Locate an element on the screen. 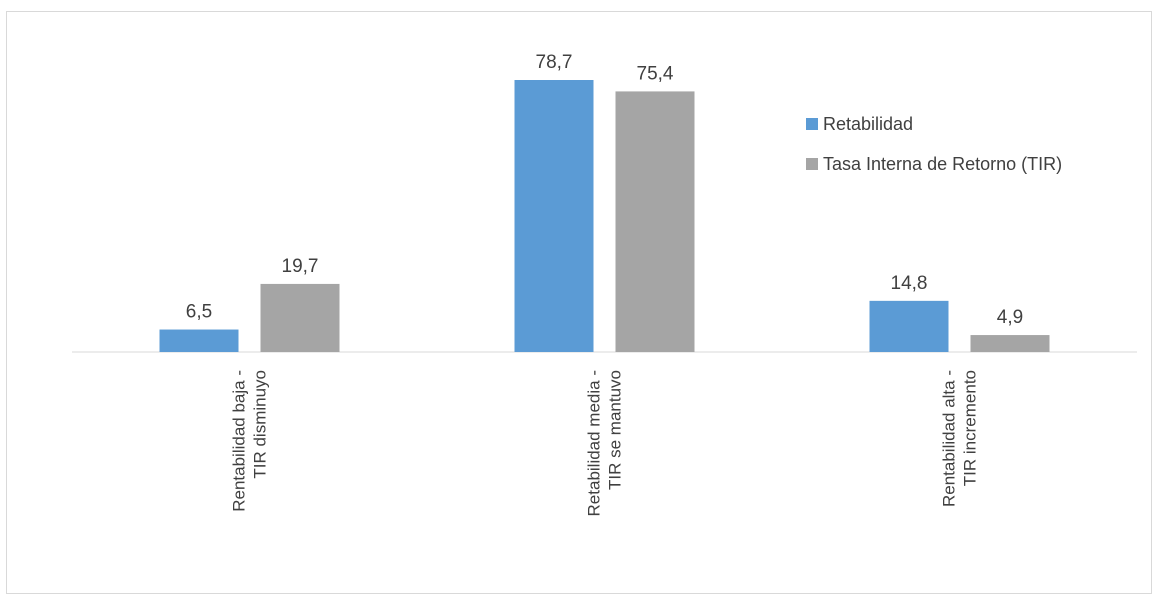 The image size is (1155, 597). legend-swatch-retabilidad is located at coordinates (812, 124).